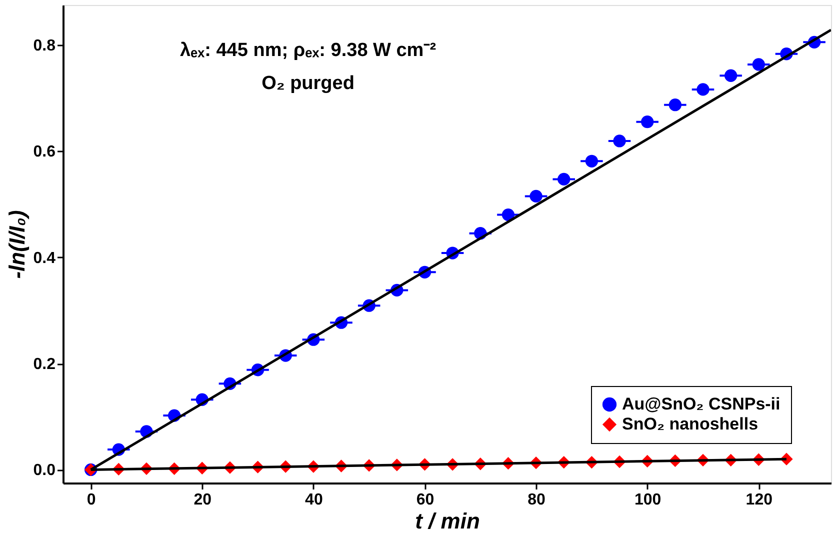 The width and height of the screenshot is (833, 535). I want to click on y-tick-label: 0.4, so click(44, 258).